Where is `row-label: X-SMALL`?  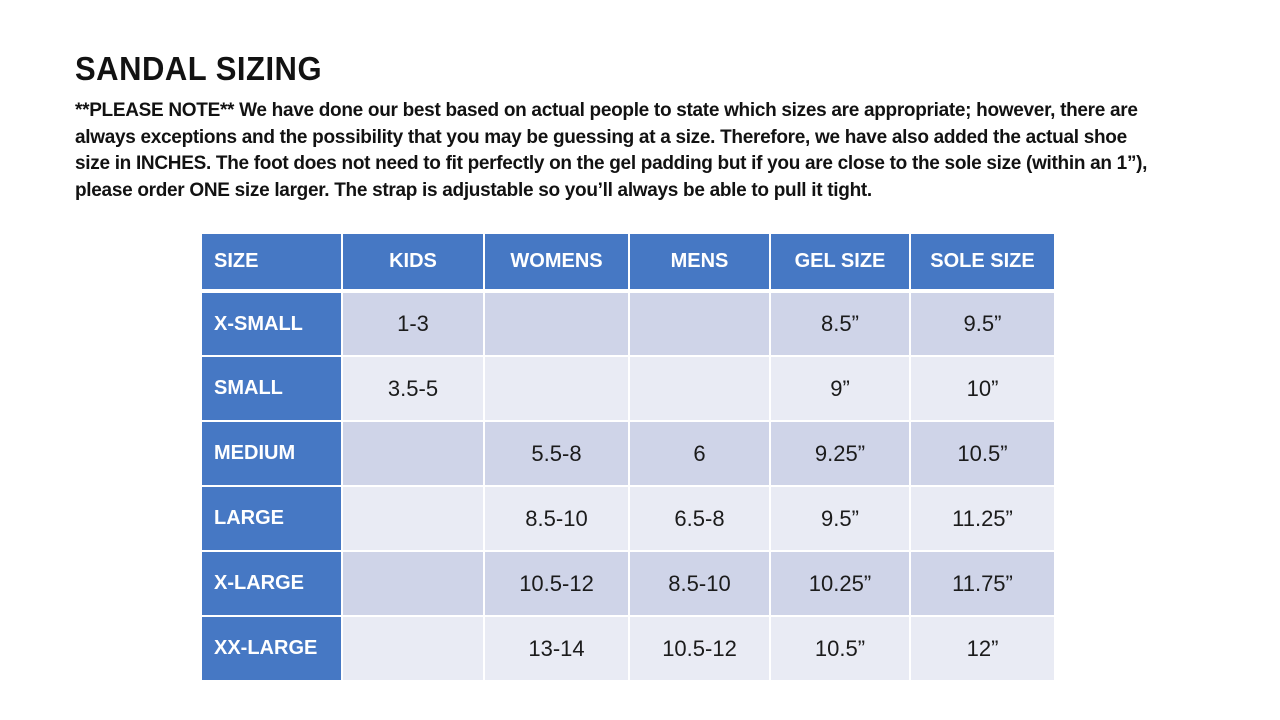 row-label: X-SMALL is located at coordinates (271, 323).